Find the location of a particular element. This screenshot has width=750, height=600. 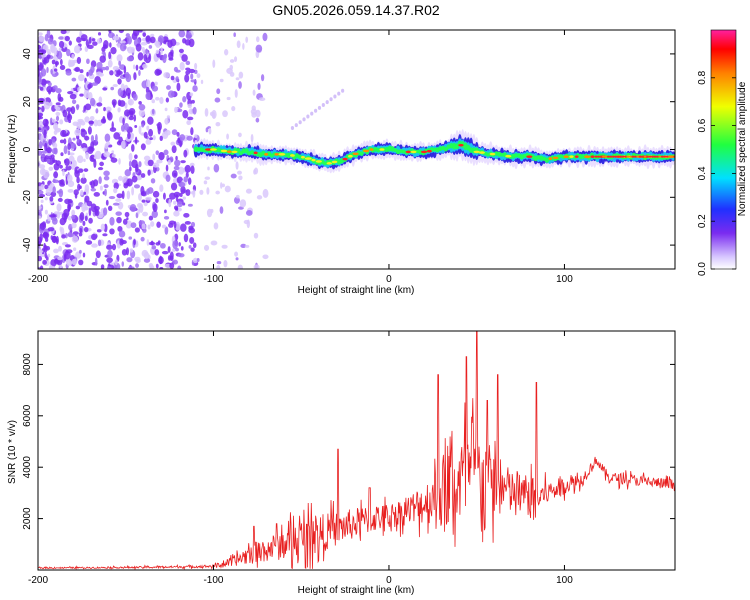

colorbar-tick-label: 0.4 is located at coordinates (702, 173).